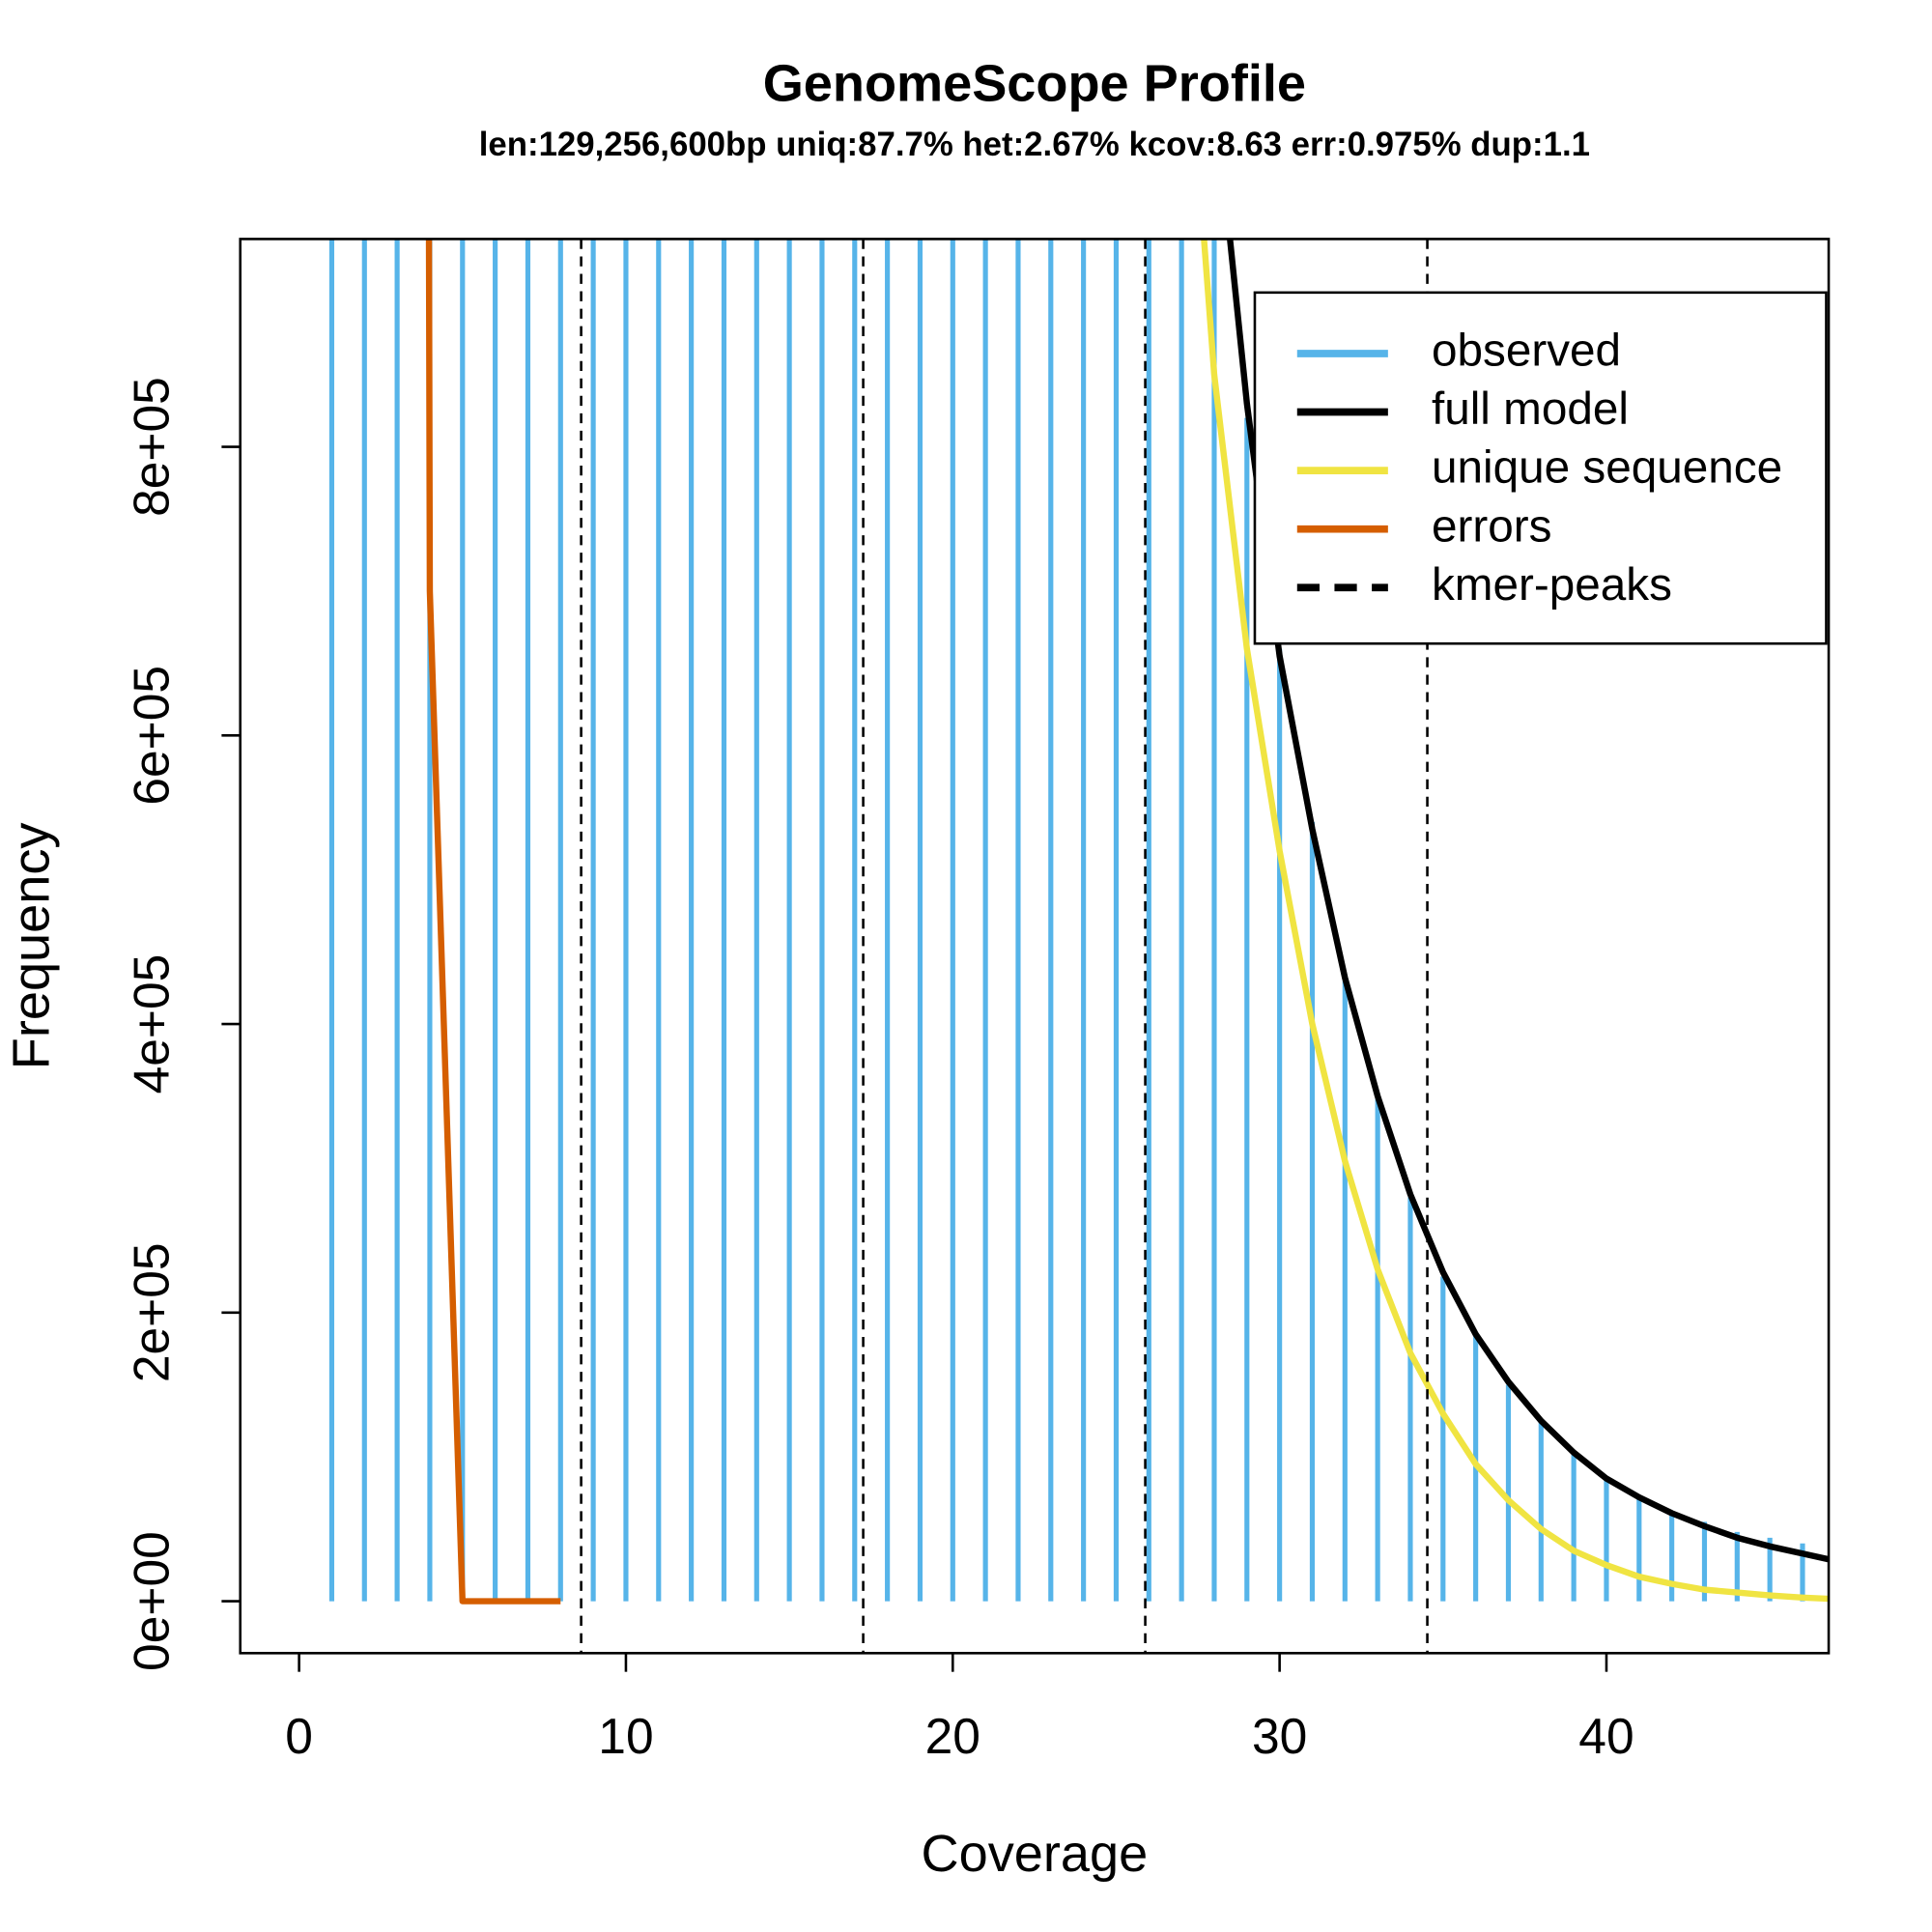 This screenshot has width=1932, height=1932. Describe the element at coordinates (1526, 351) in the screenshot. I see `legend-label: observed` at that location.